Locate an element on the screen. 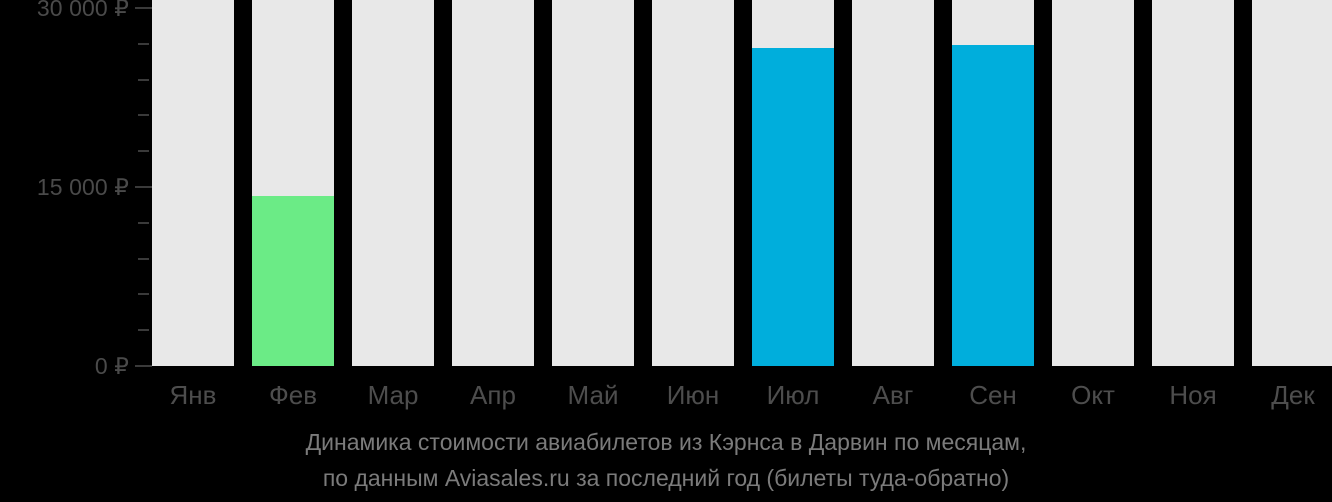  x-axis-label: Апр is located at coordinates (493, 395).